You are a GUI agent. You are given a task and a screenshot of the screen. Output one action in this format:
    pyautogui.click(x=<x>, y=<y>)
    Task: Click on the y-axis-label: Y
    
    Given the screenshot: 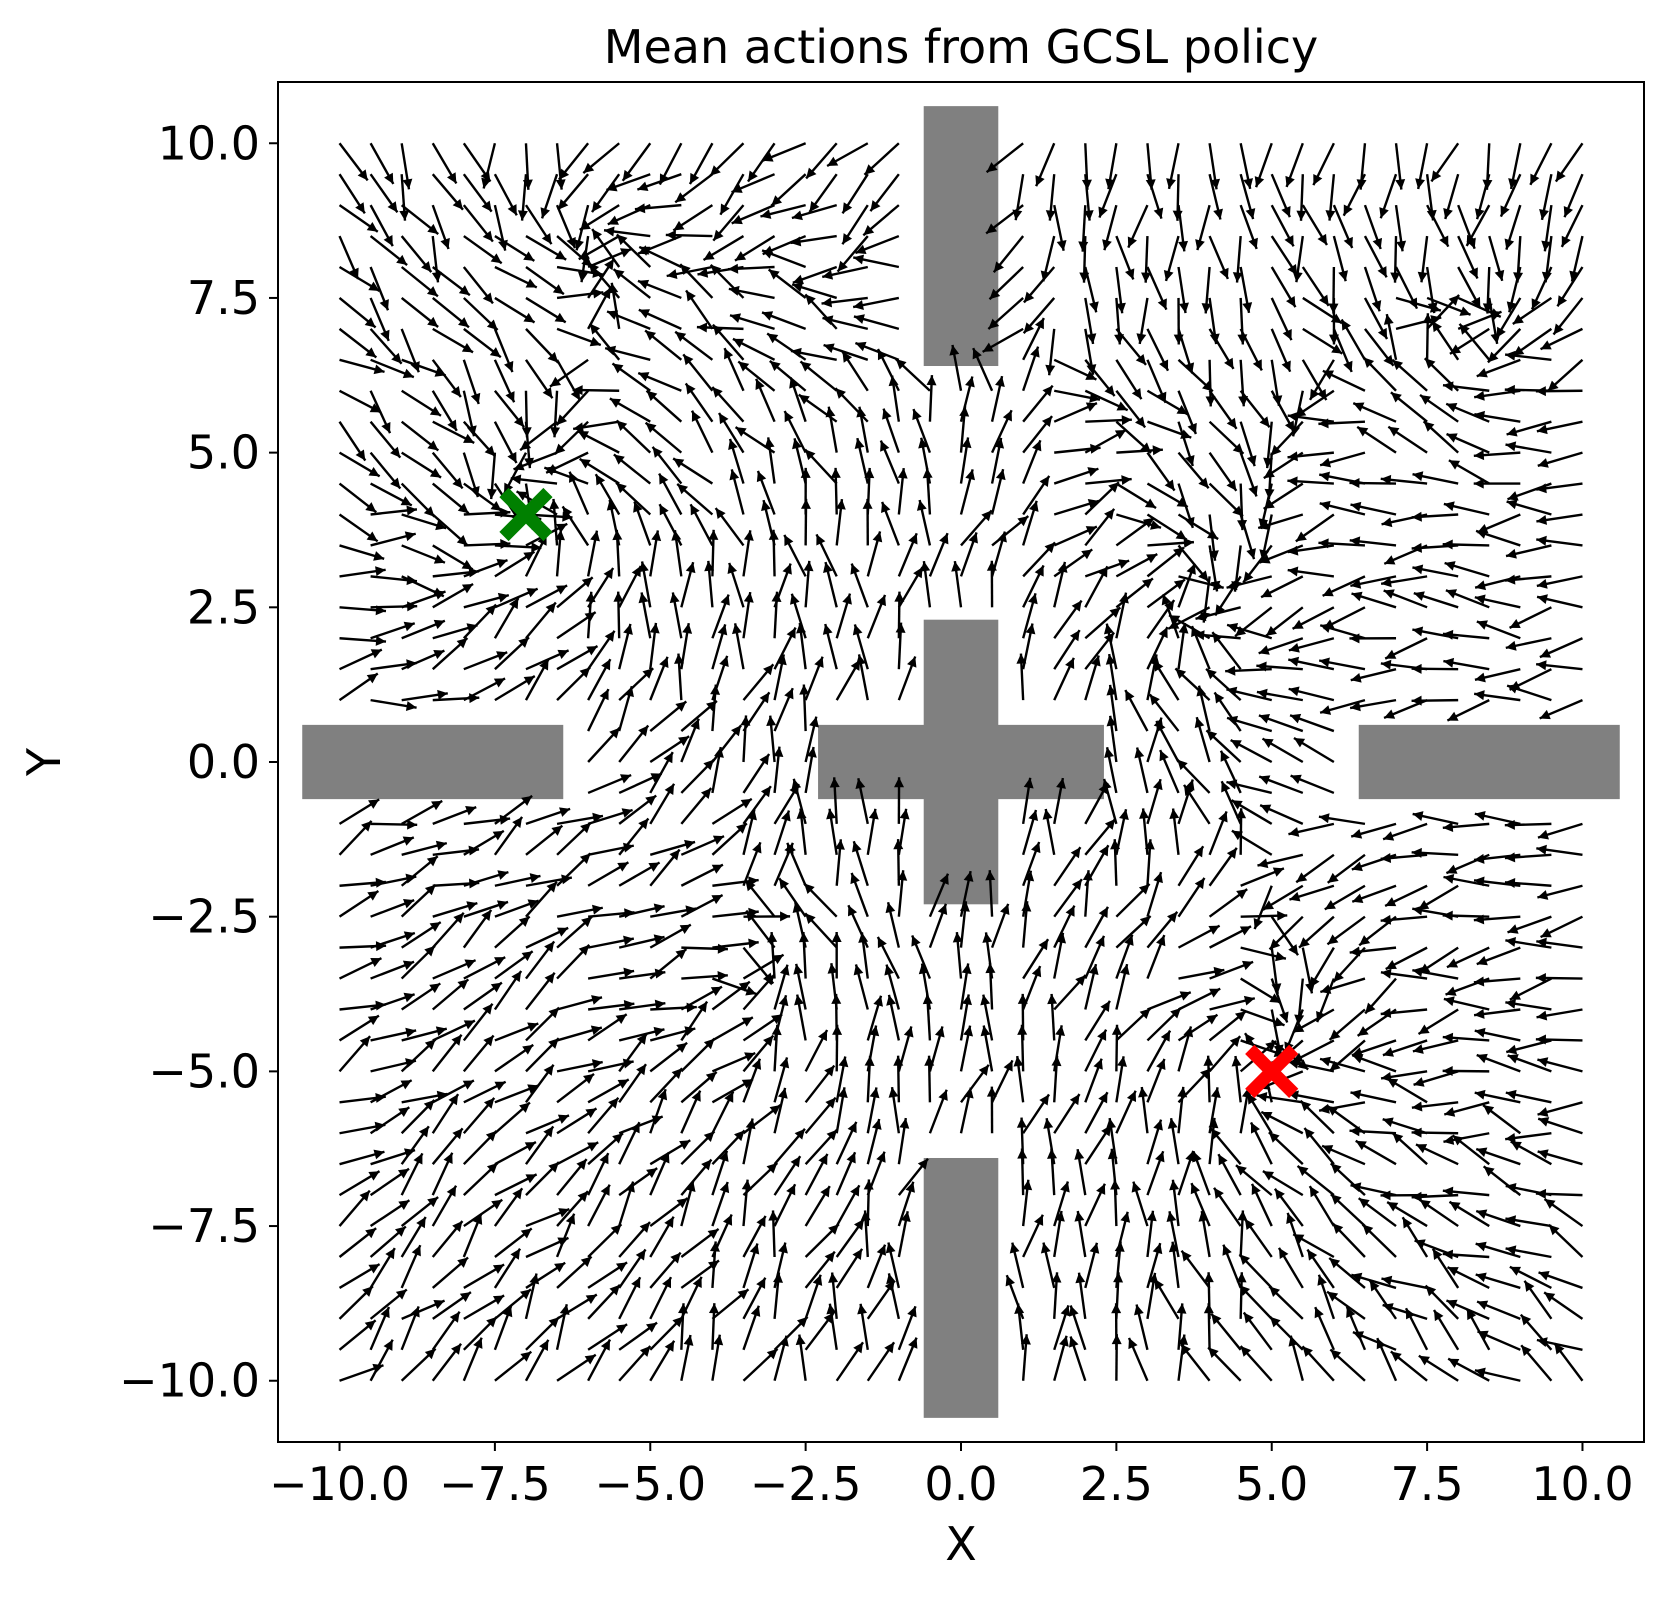 What is the action you would take?
    pyautogui.click(x=44, y=762)
    